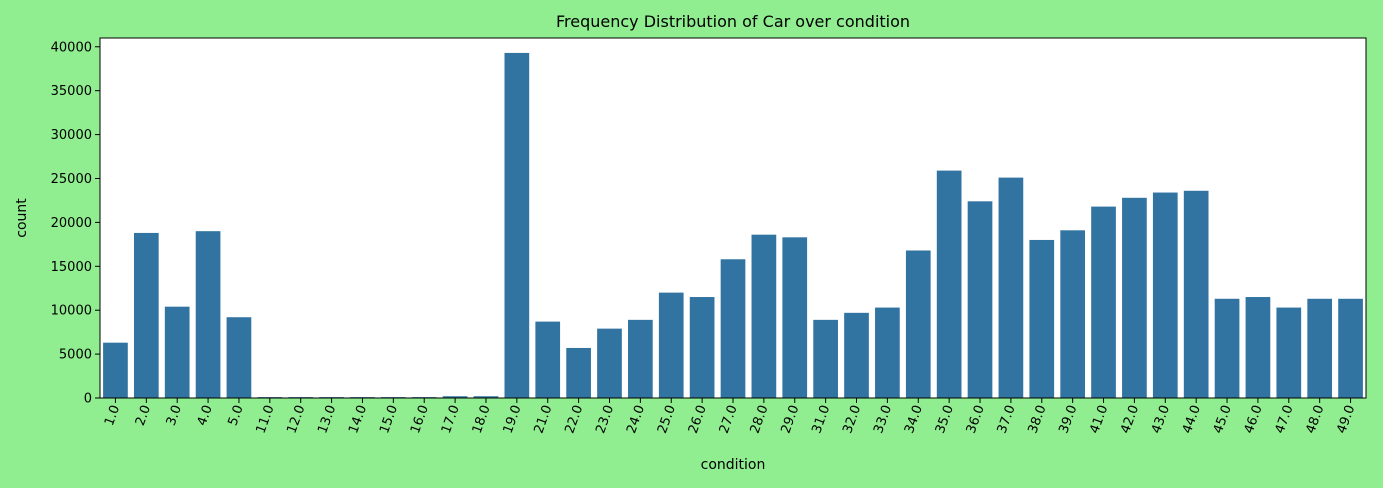  Describe the element at coordinates (327, 419) in the screenshot. I see `x-tick-label: 13.0` at that location.